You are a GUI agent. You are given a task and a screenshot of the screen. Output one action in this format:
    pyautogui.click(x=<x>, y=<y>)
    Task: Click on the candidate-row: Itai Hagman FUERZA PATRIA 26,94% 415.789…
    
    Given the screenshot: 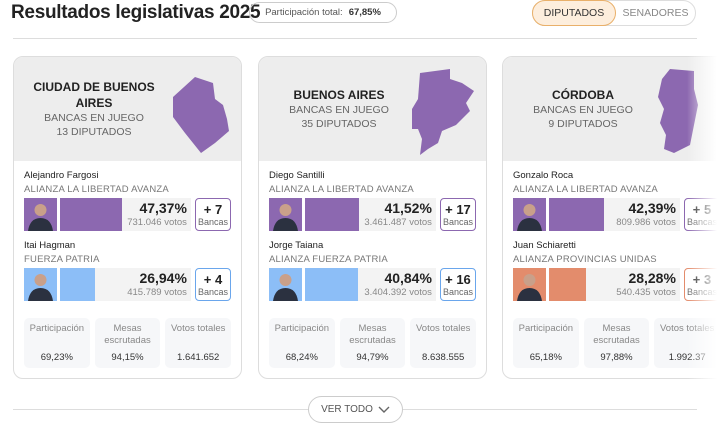 What is the action you would take?
    pyautogui.click(x=127, y=270)
    